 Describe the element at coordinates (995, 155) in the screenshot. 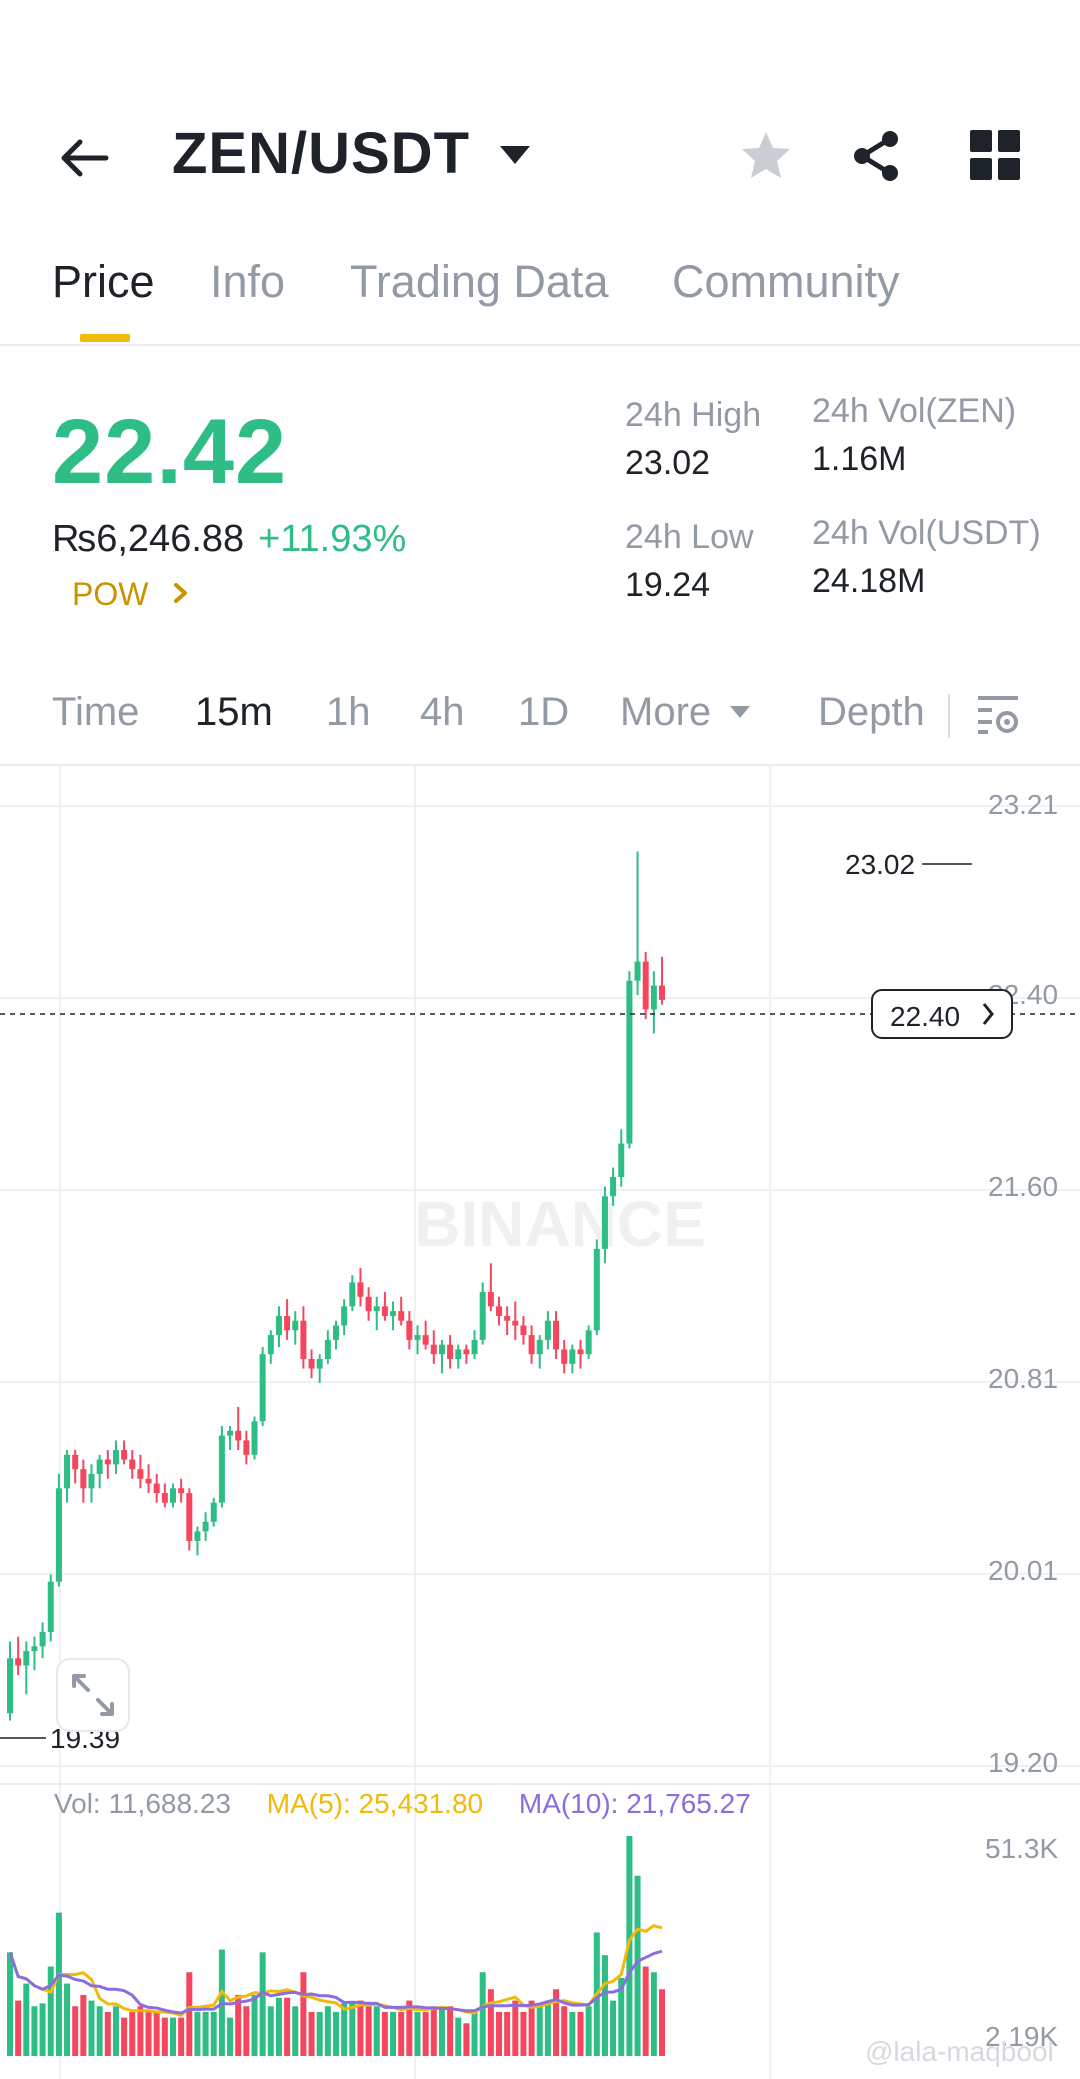

I see `grid-icon` at that location.